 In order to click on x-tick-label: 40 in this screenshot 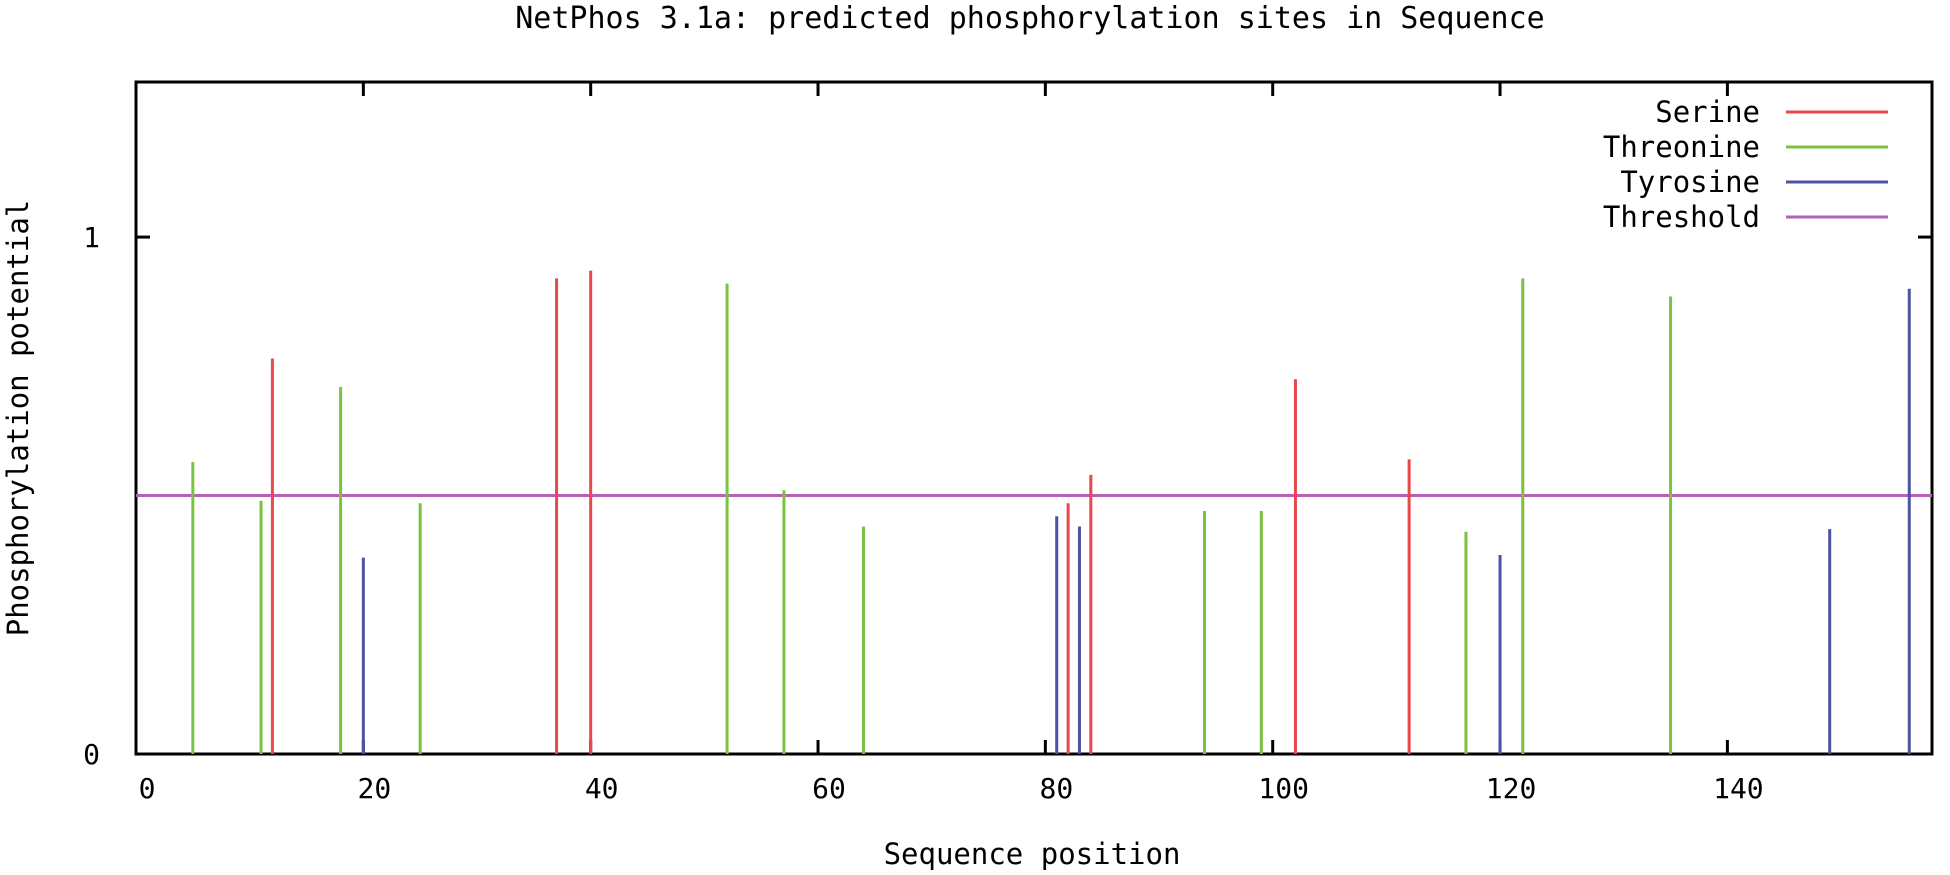, I will do `click(602, 788)`.